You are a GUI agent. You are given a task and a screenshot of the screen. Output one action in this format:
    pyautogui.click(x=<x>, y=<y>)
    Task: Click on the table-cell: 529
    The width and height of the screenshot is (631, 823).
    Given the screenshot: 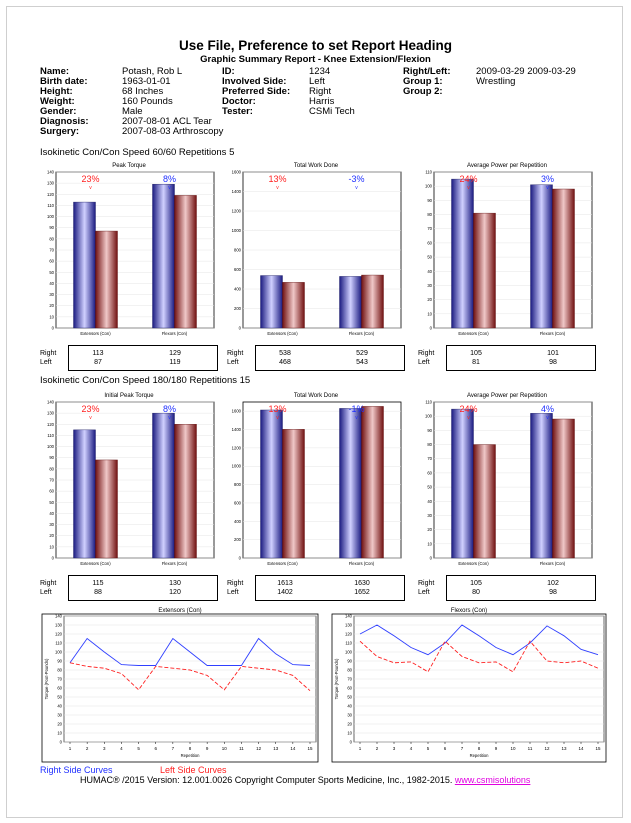 What is the action you would take?
    pyautogui.click(x=362, y=353)
    